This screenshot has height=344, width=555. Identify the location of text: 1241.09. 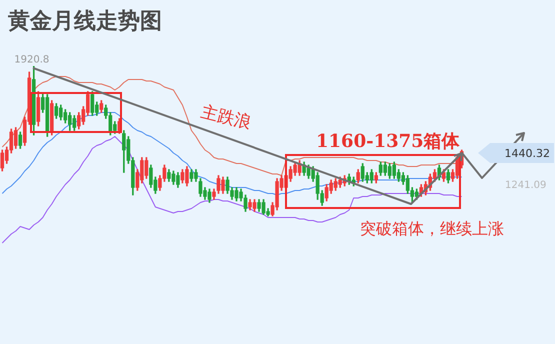
(525, 185).